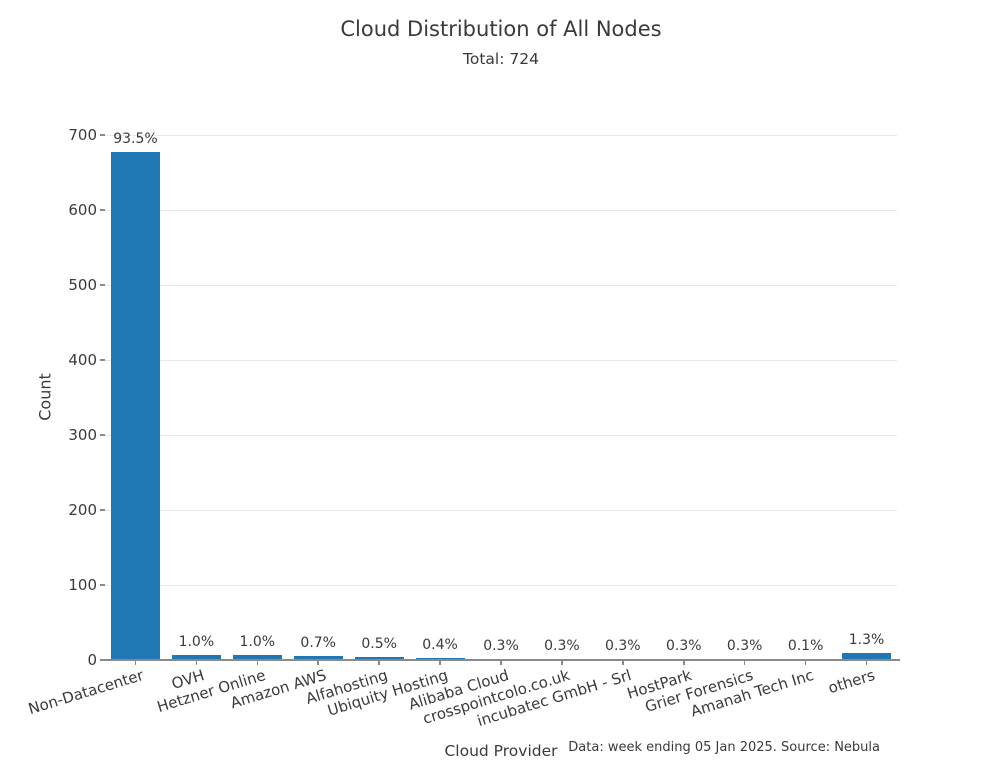 This screenshot has height=765, width=1000. What do you see at coordinates (318, 643) in the screenshot?
I see `bar-value-label: 0.7%` at bounding box center [318, 643].